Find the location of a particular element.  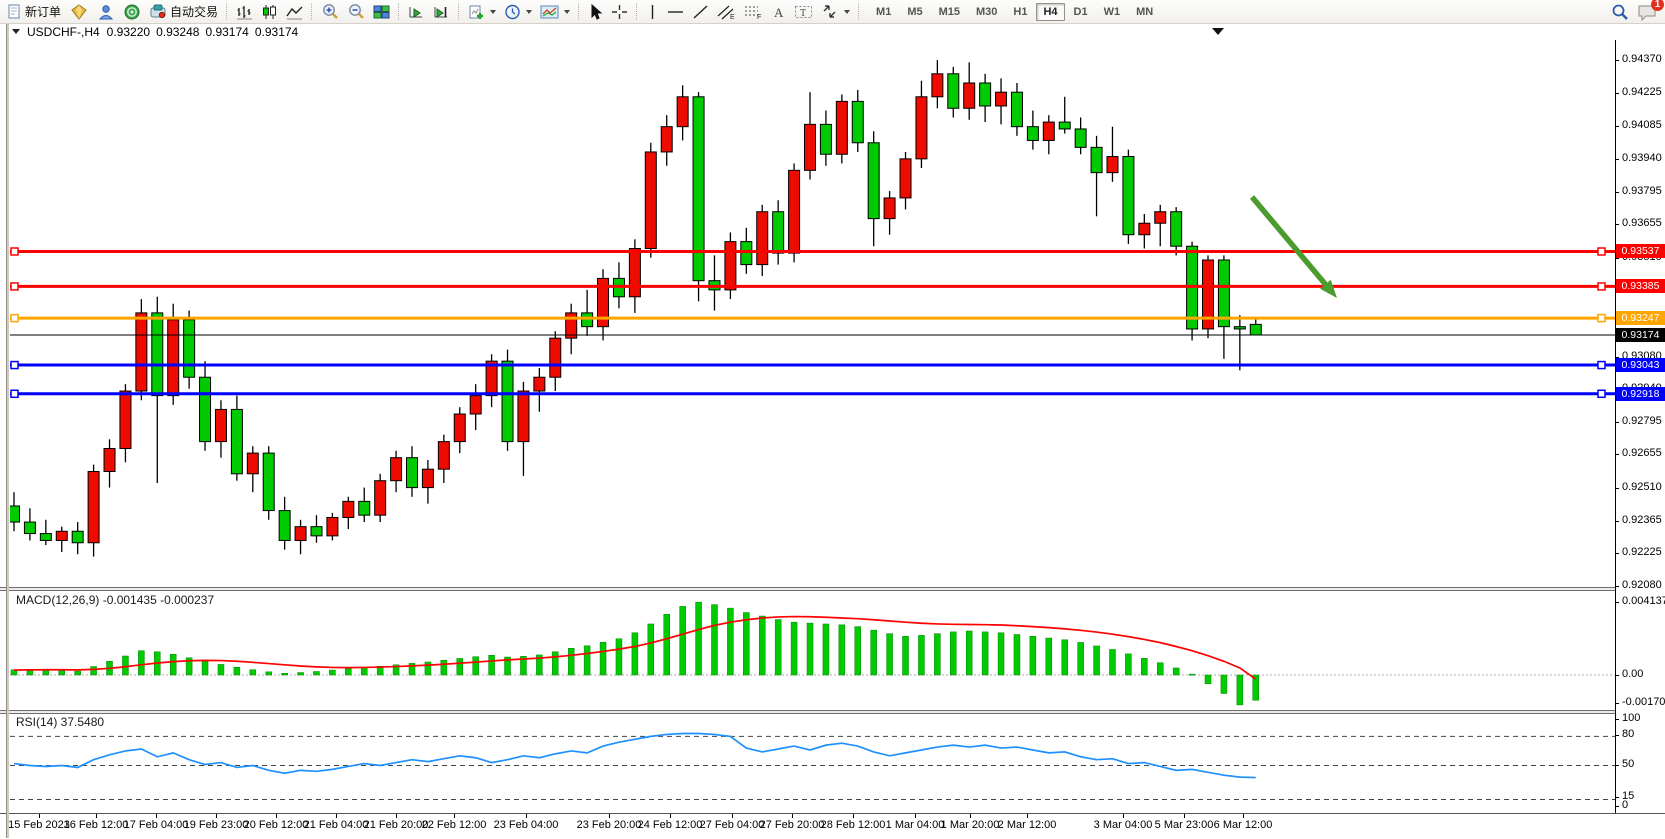

chevron-down-icon is located at coordinates (567, 11).